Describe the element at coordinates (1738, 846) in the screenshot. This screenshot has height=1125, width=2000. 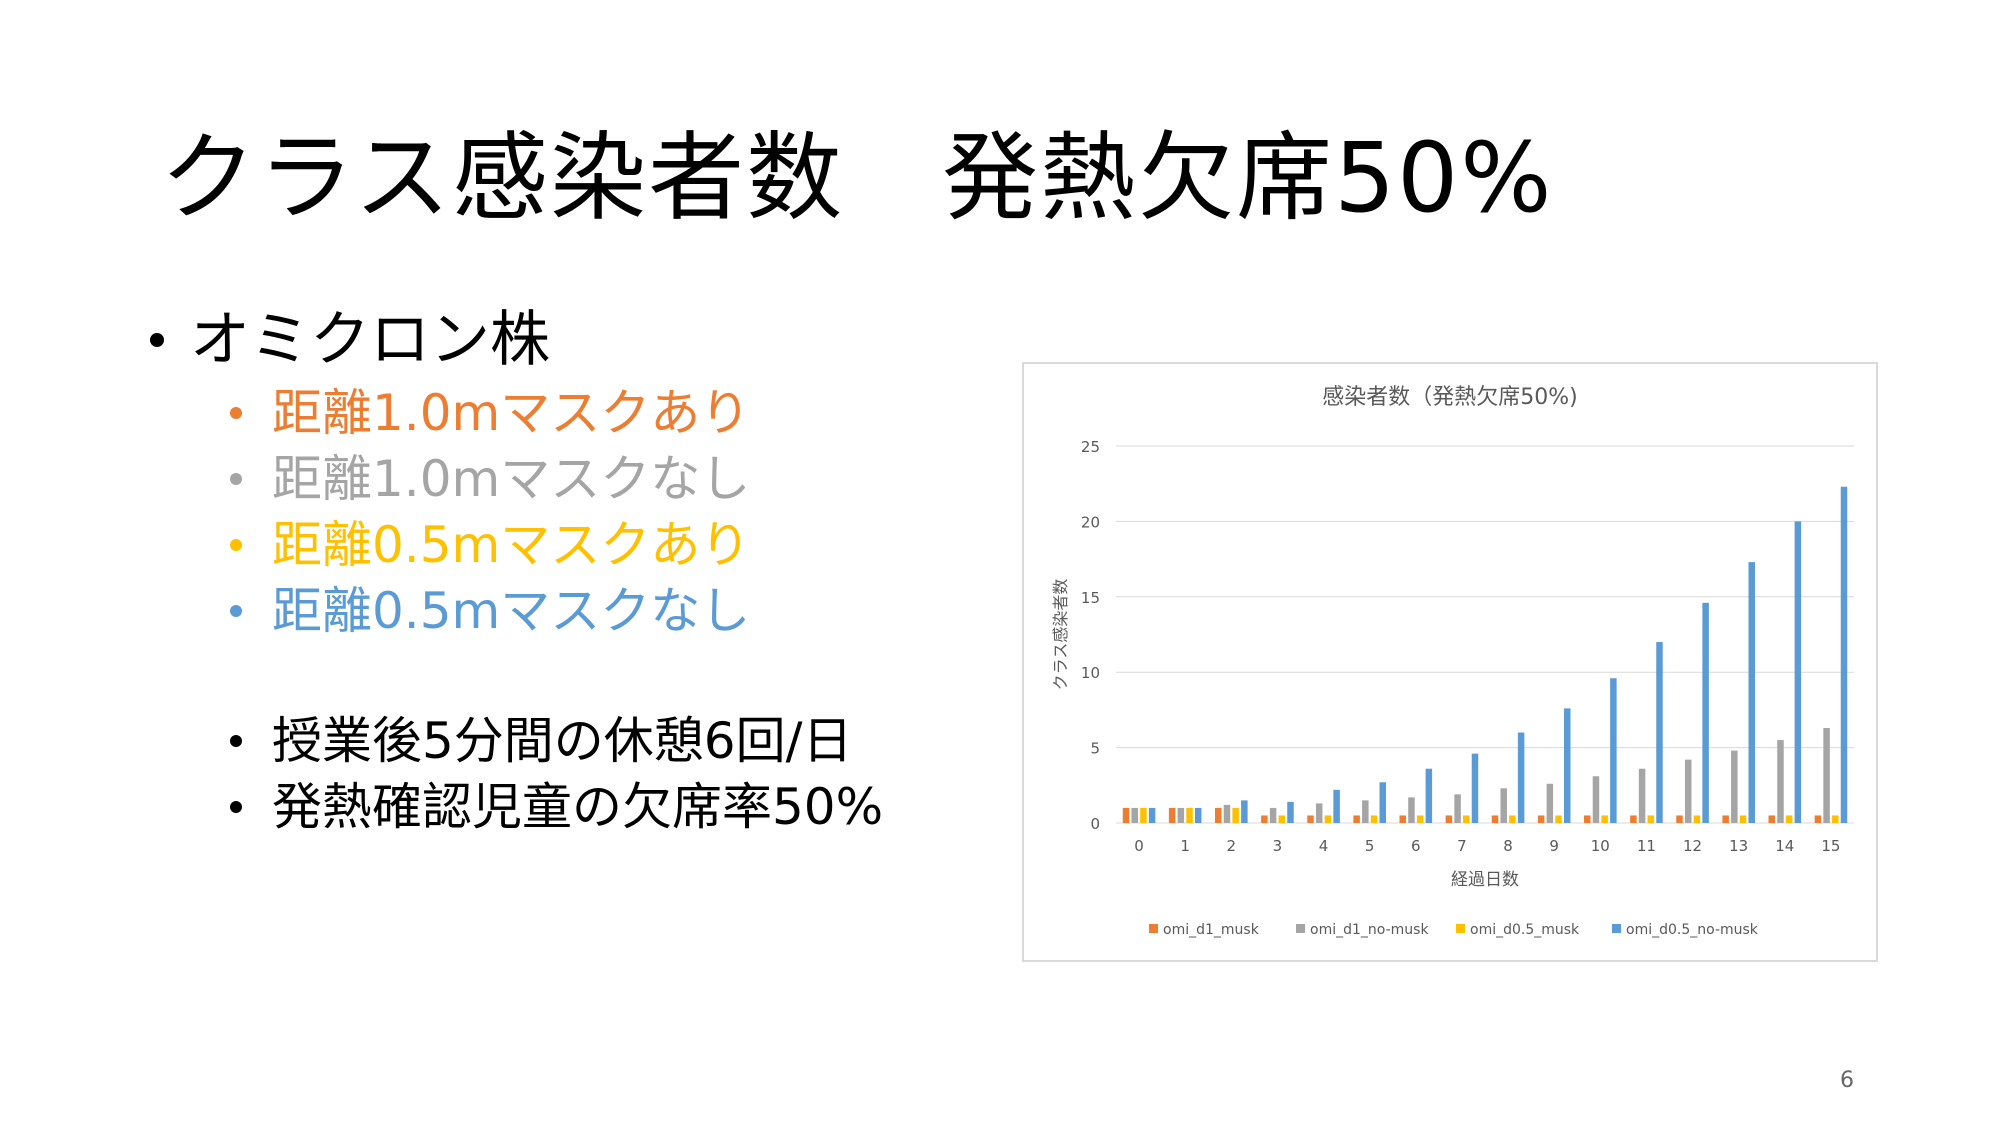
I see `x-tick-label: 13` at that location.